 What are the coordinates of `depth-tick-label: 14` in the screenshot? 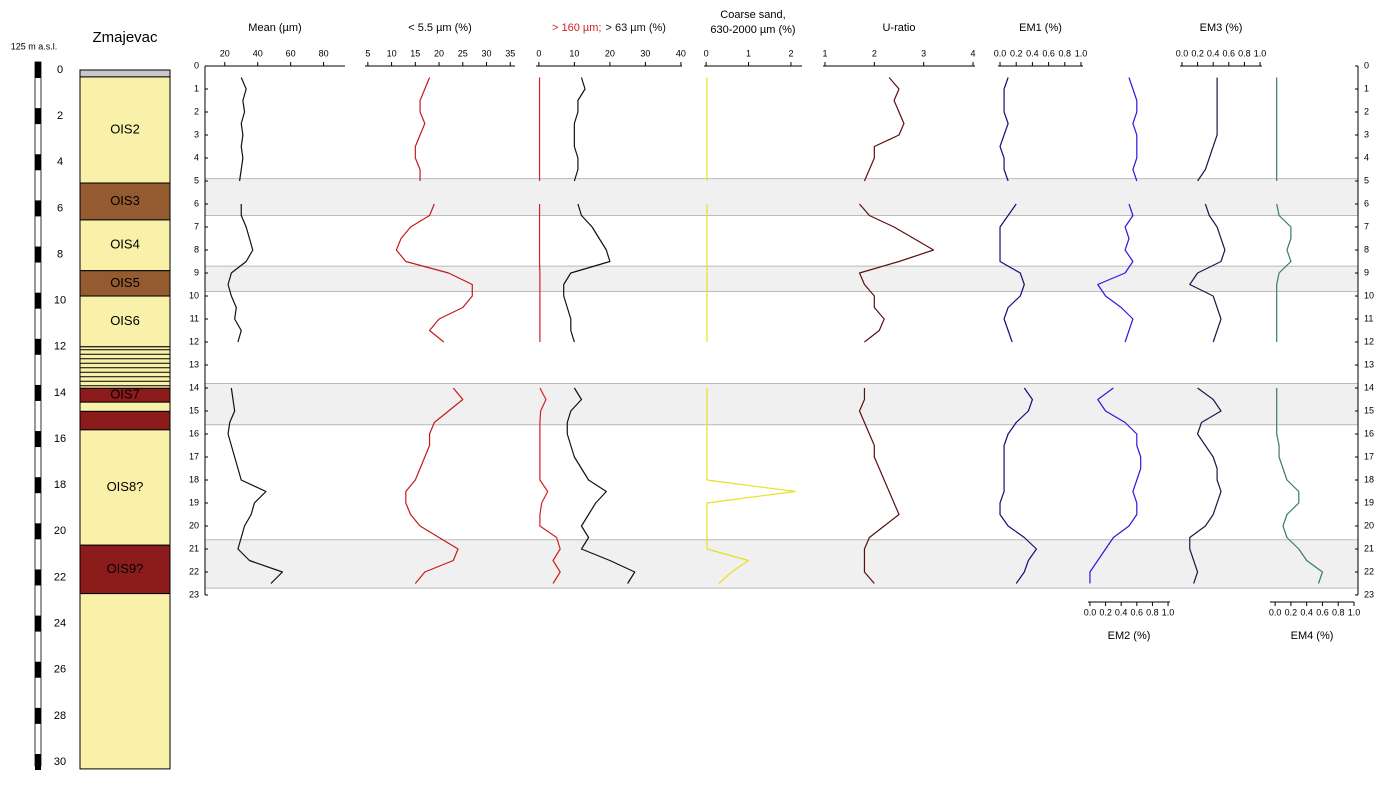 It's located at (194, 387).